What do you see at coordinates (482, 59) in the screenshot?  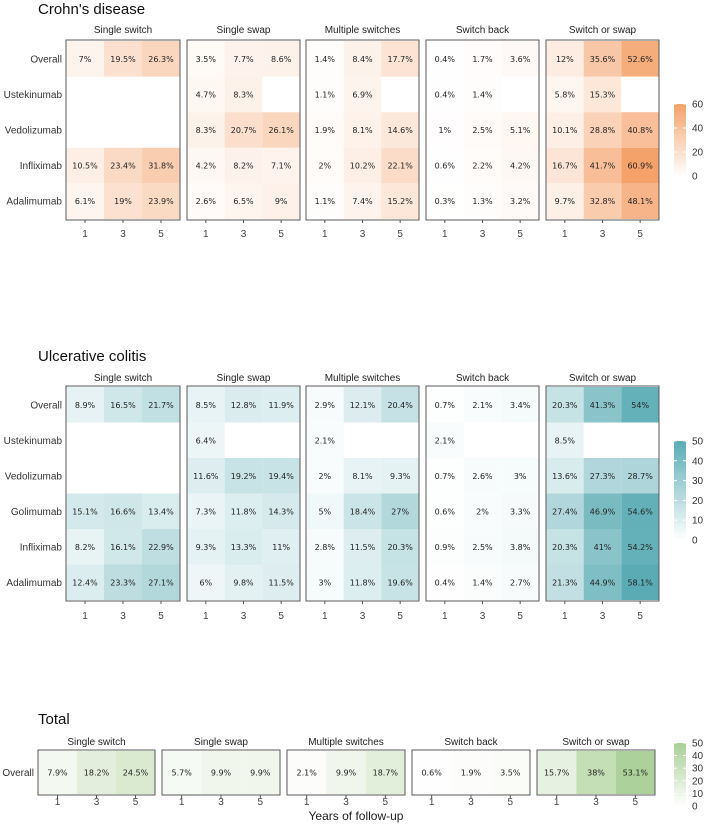 I see `cell-label: 1.7%` at bounding box center [482, 59].